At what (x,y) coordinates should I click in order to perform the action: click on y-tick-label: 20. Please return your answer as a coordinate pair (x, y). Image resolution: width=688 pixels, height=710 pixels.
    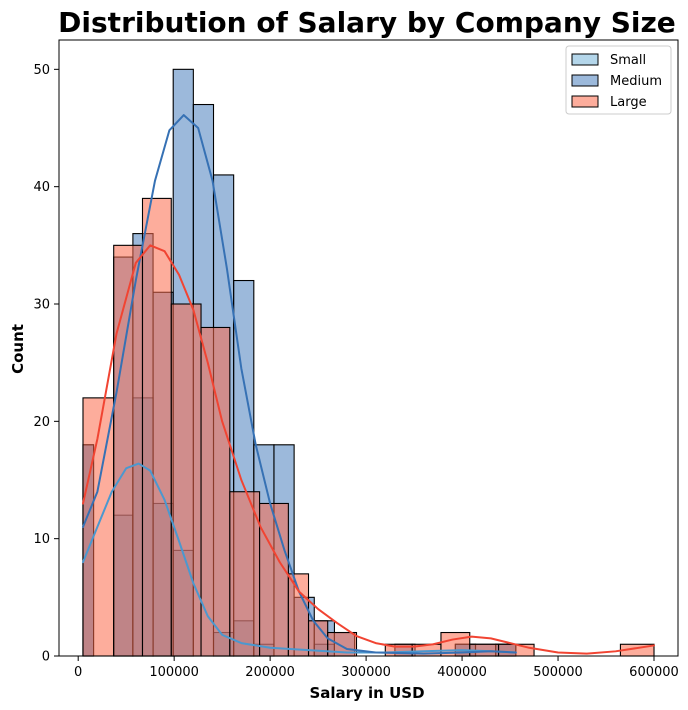
    Looking at the image, I should click on (41, 422).